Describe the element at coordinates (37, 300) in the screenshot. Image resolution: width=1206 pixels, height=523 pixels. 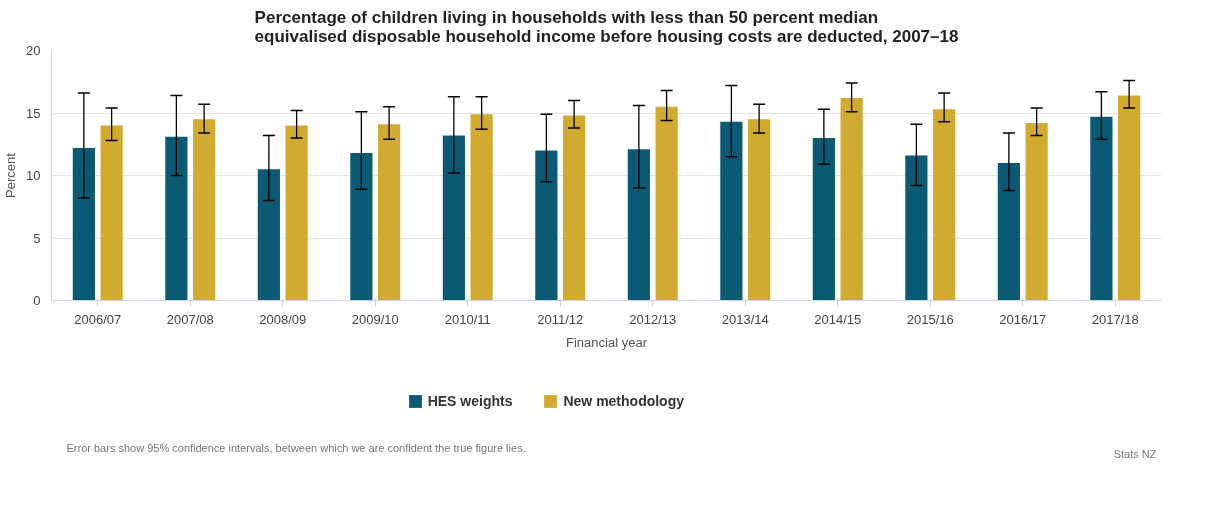
I see `y-tick-label: 0` at that location.